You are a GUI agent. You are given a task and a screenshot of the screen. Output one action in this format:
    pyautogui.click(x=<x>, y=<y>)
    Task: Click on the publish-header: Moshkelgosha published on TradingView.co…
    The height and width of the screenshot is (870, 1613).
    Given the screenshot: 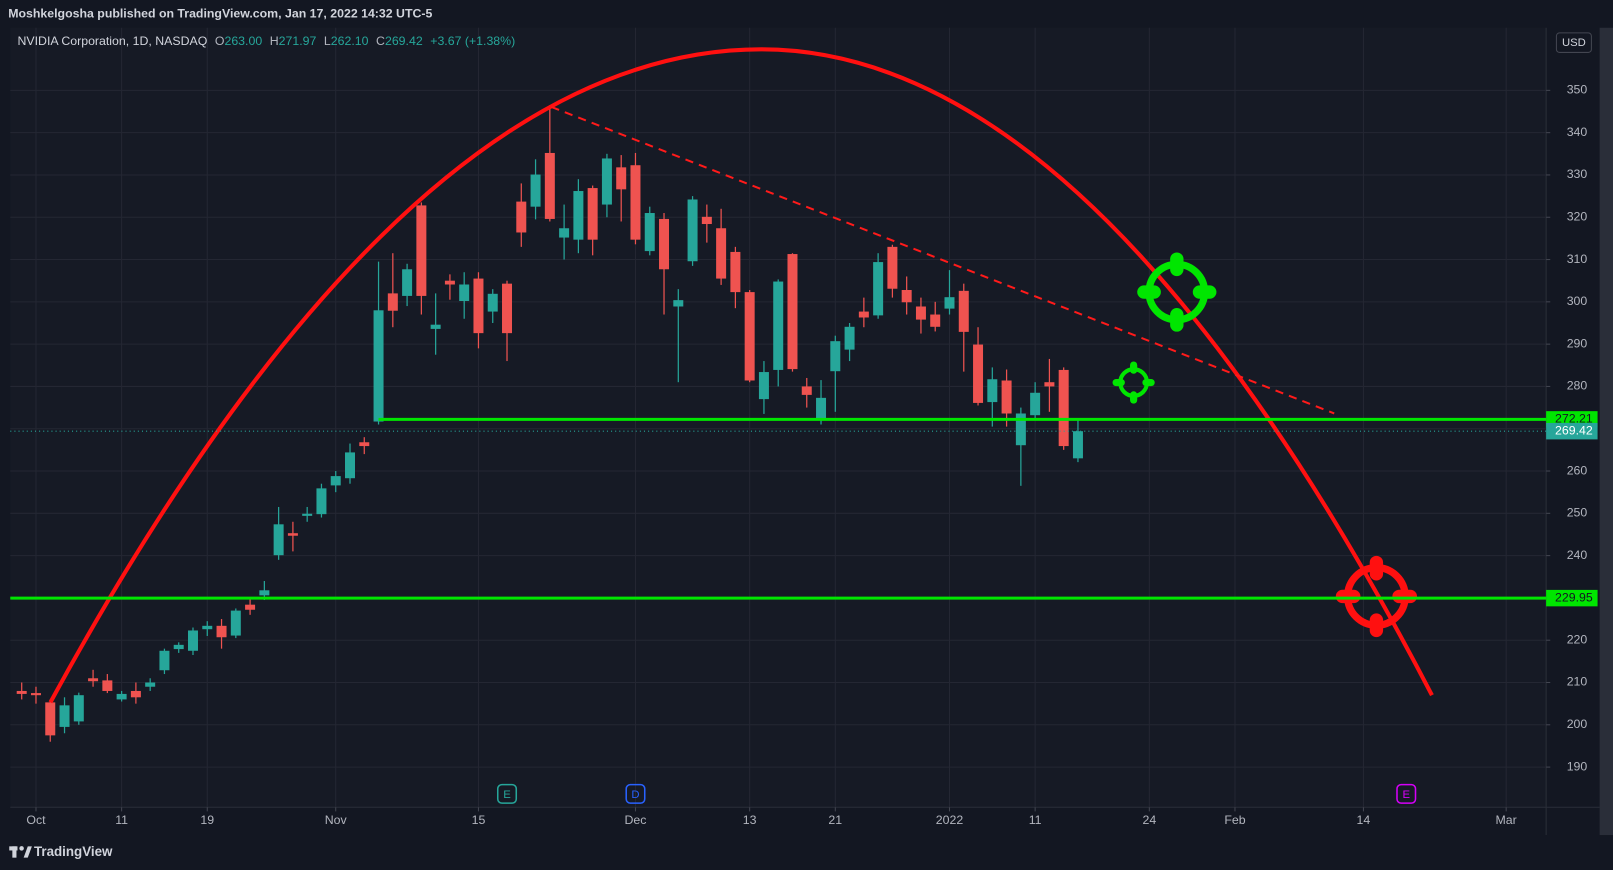 What is the action you would take?
    pyautogui.click(x=220, y=14)
    